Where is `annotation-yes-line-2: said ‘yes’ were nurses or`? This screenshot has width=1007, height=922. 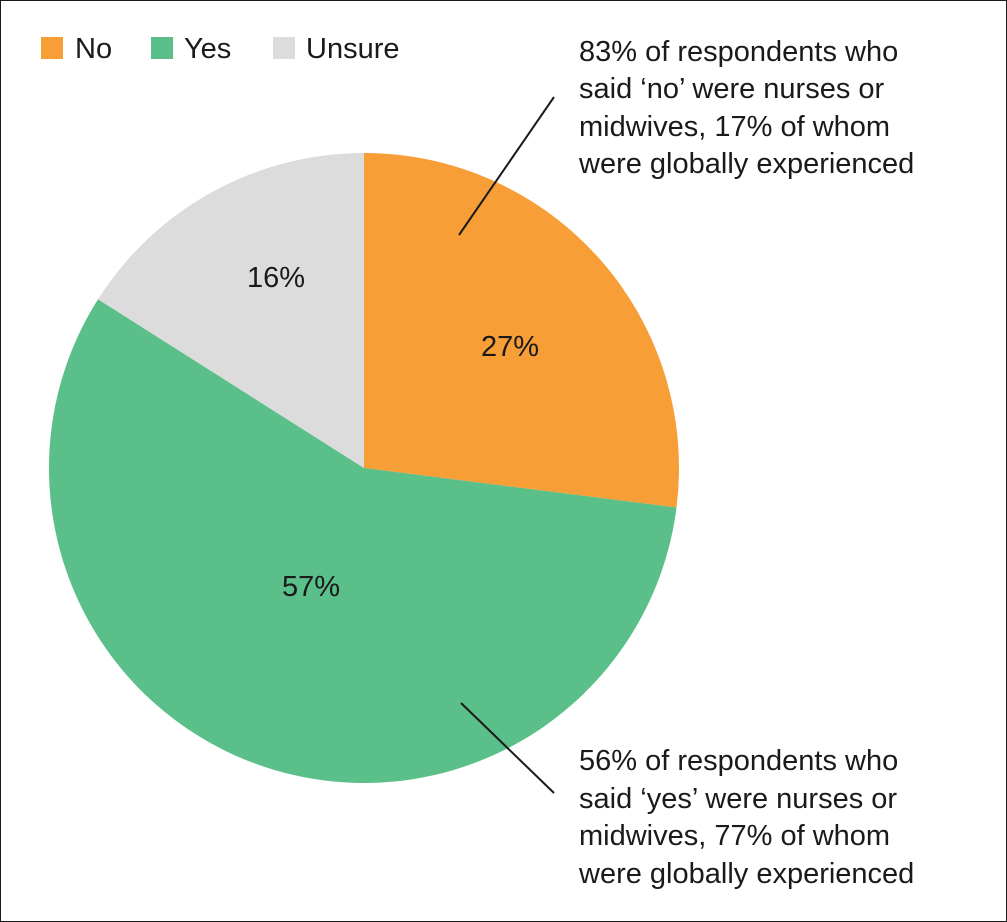 annotation-yes-line-2: said ‘yes’ were nurses or is located at coordinates (738, 799).